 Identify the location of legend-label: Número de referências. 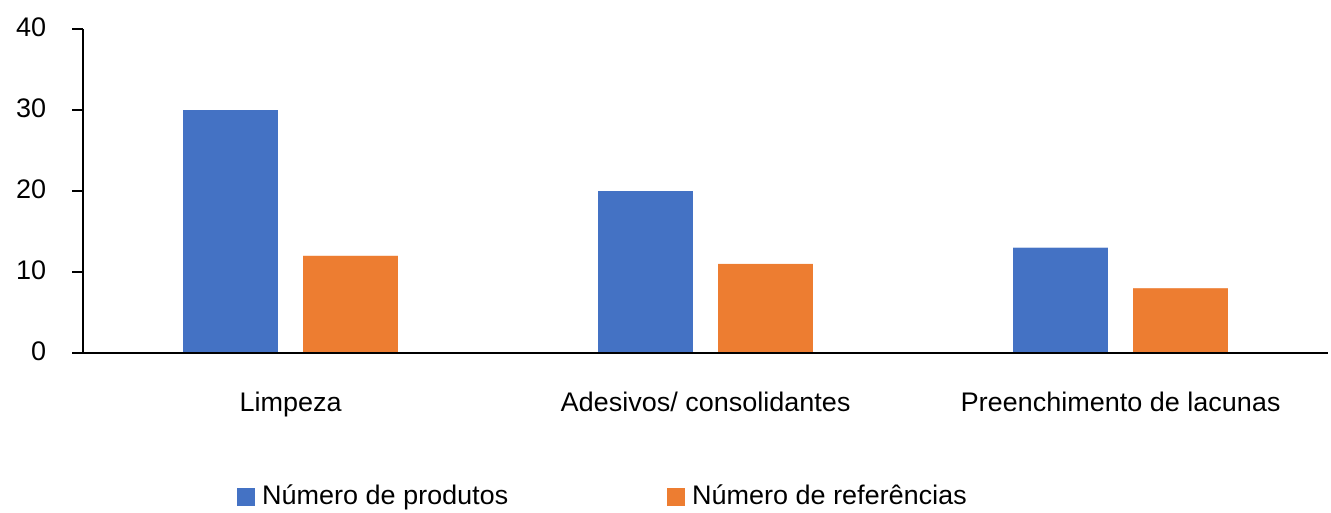
(829, 495).